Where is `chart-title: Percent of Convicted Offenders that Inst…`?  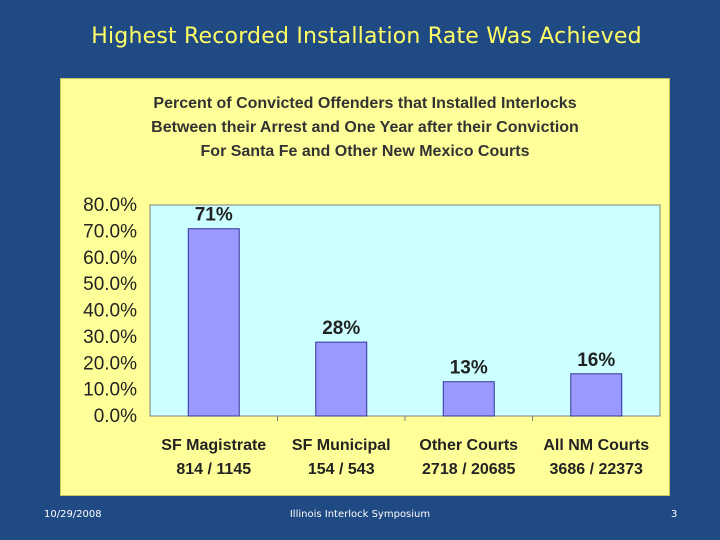
chart-title: Percent of Convicted Offenders that Inst… is located at coordinates (365, 128).